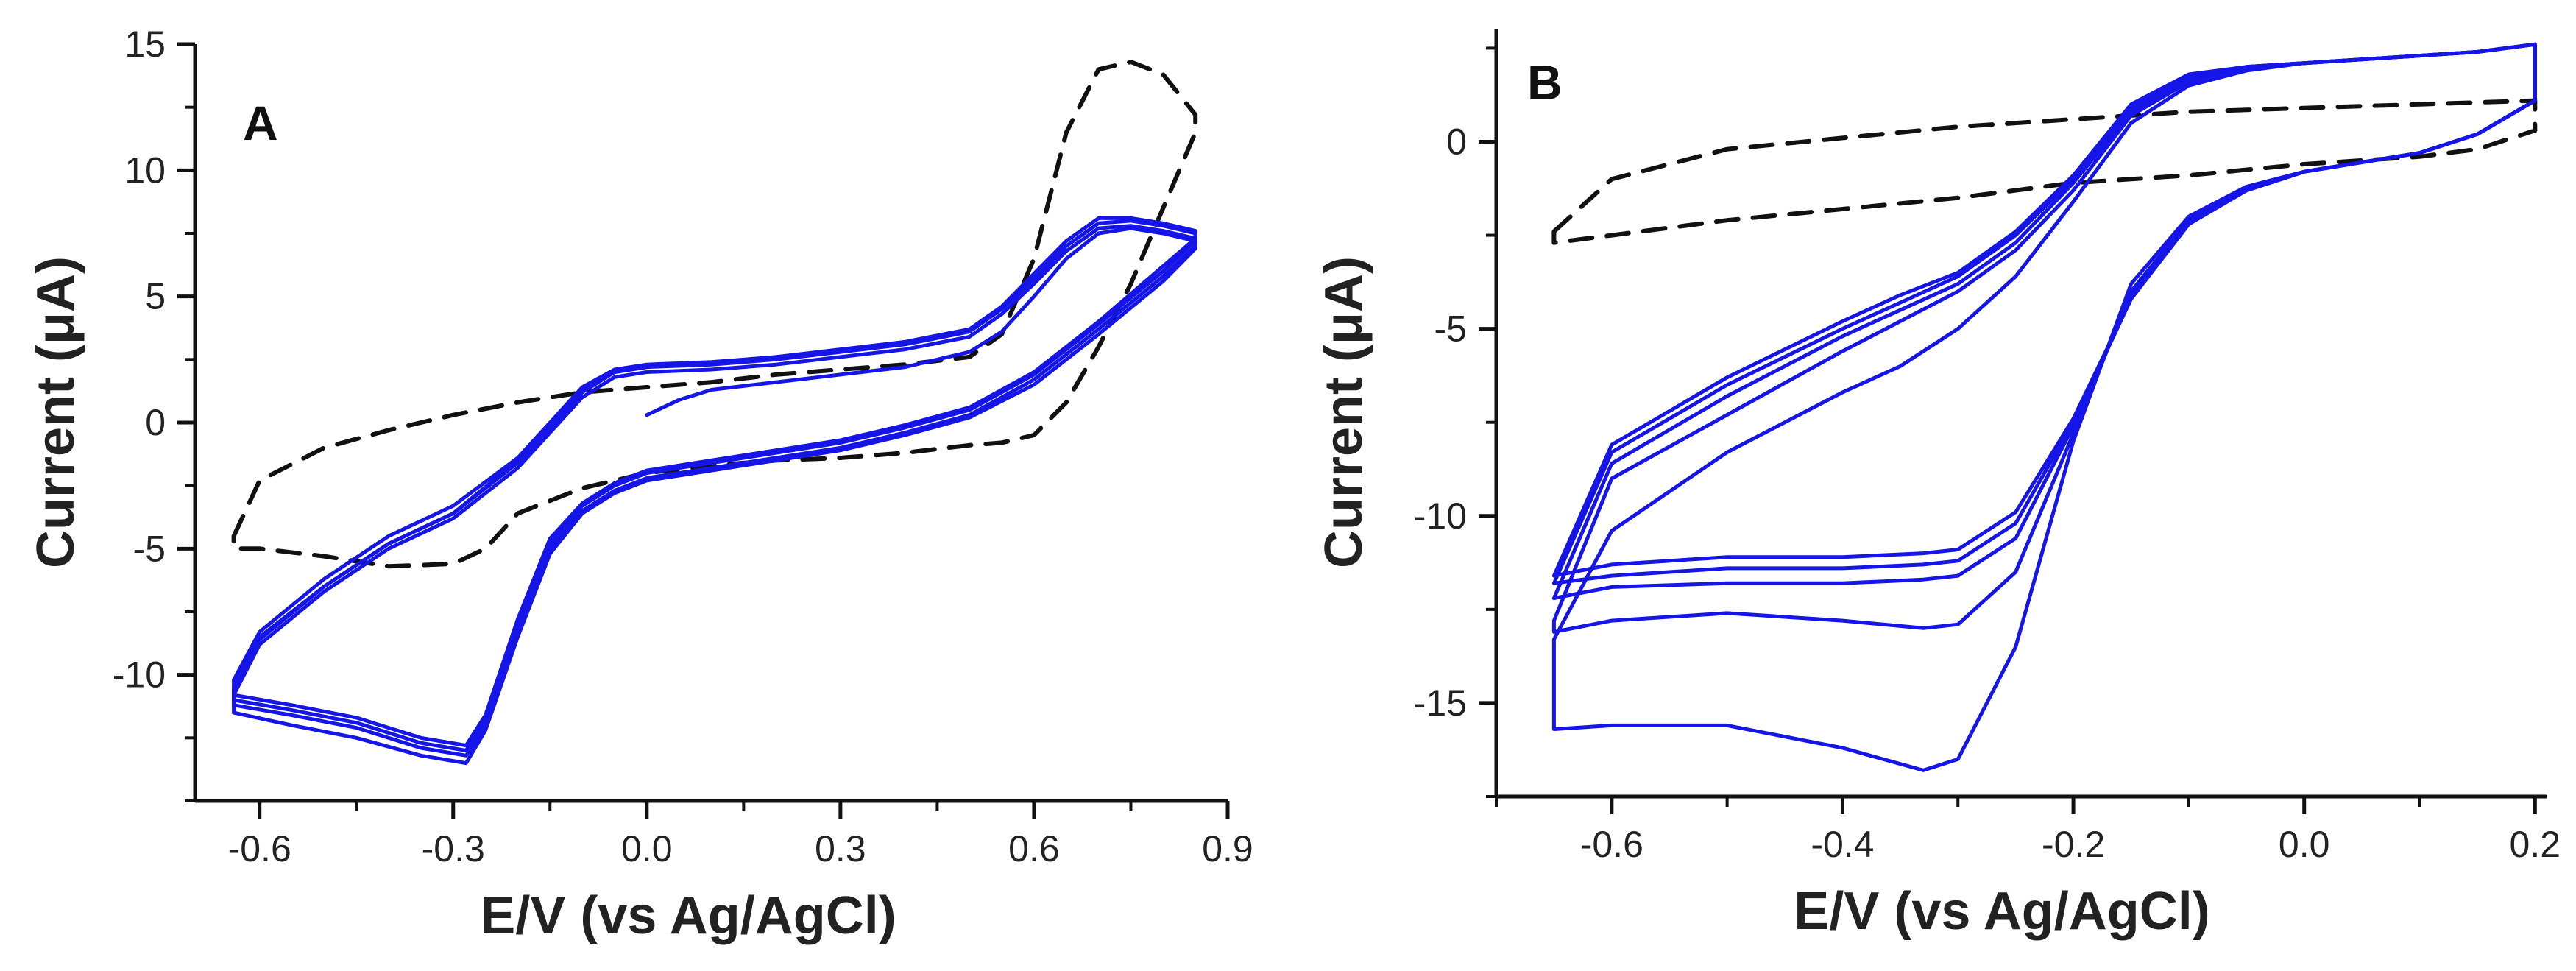  What do you see at coordinates (1456, 141) in the screenshot?
I see `panel-b-y-tick-label: 0` at bounding box center [1456, 141].